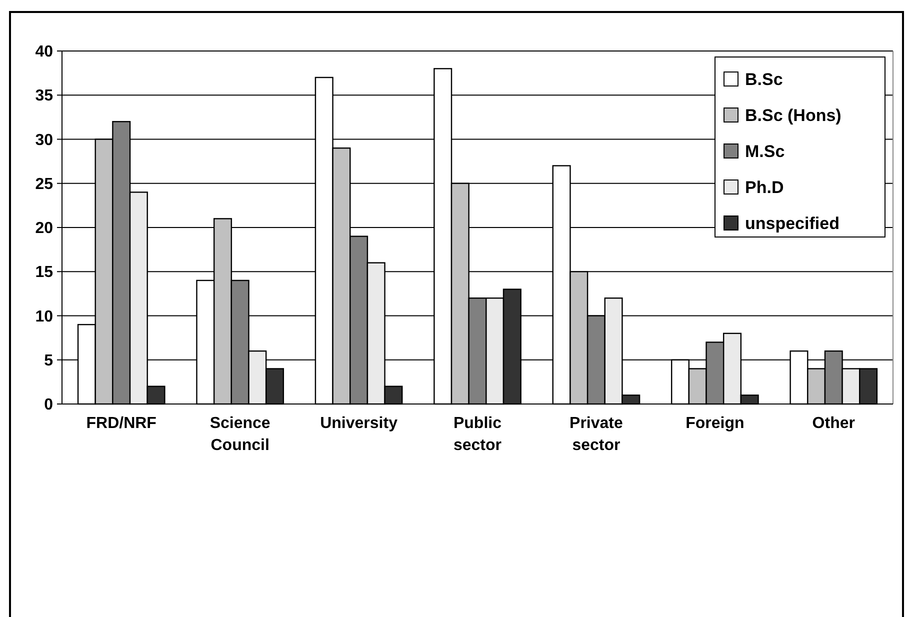  I want to click on legend-label: M.Sc, so click(765, 151).